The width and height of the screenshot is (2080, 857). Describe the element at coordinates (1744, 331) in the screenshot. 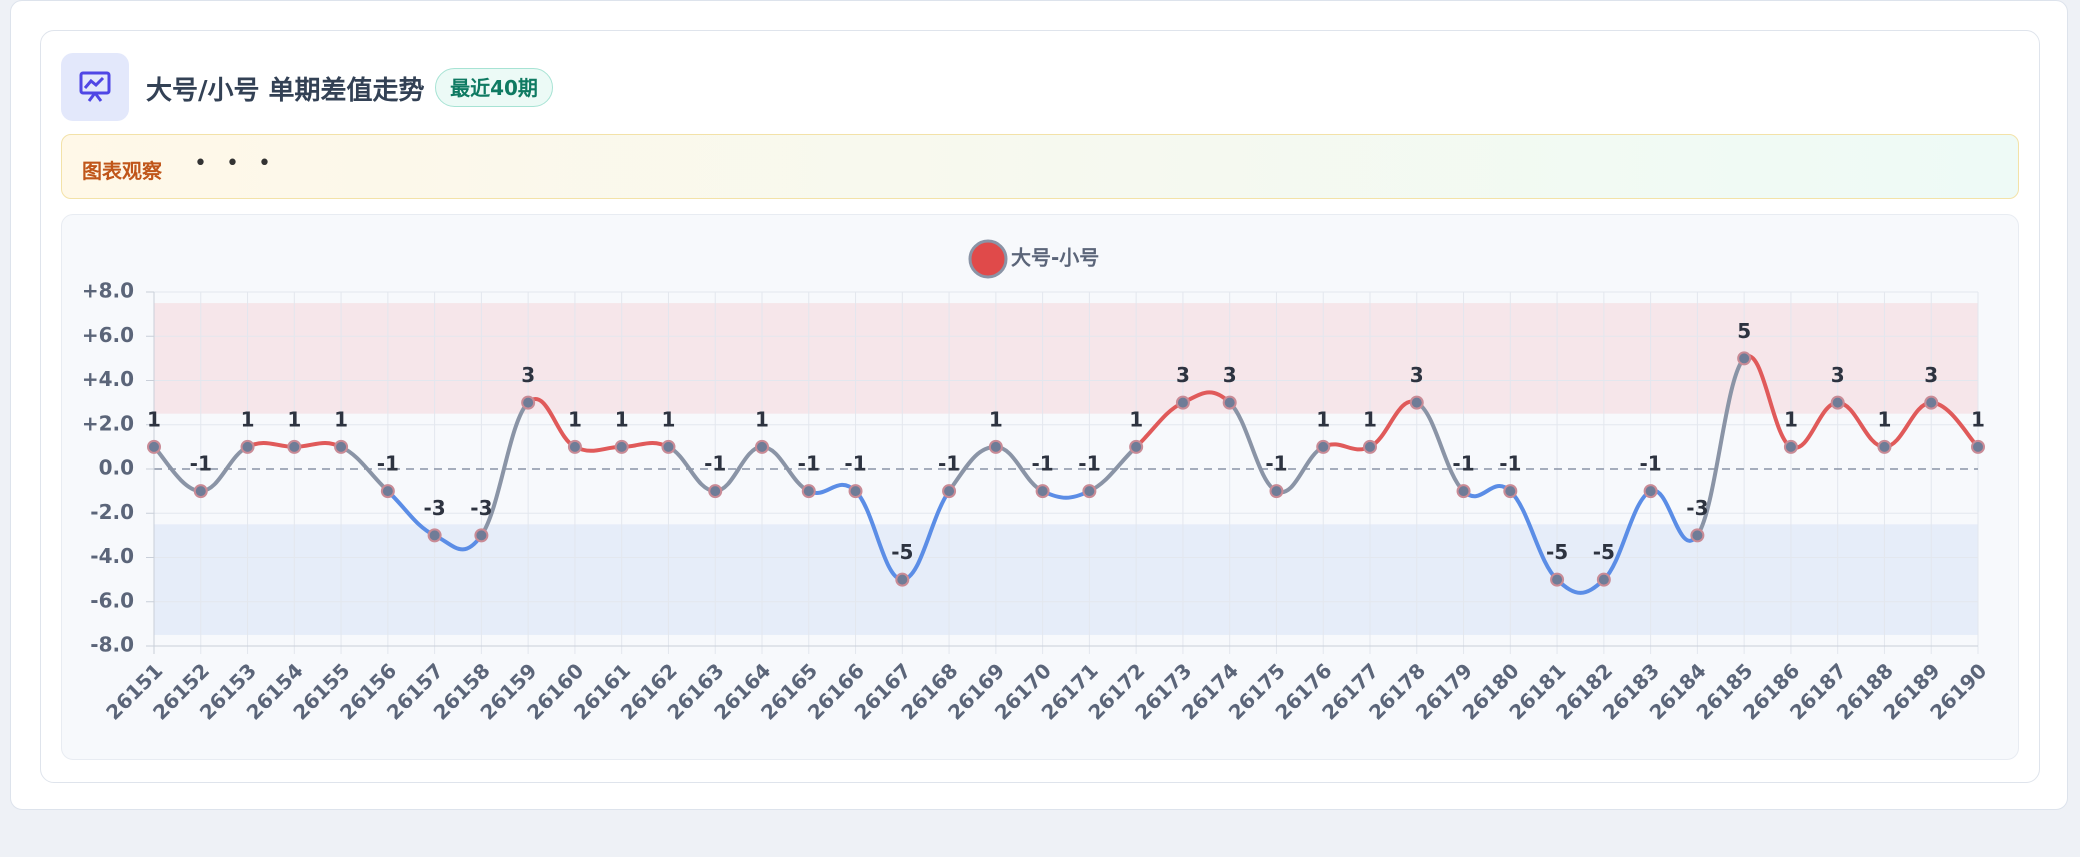

I see `data-label: 5` at that location.